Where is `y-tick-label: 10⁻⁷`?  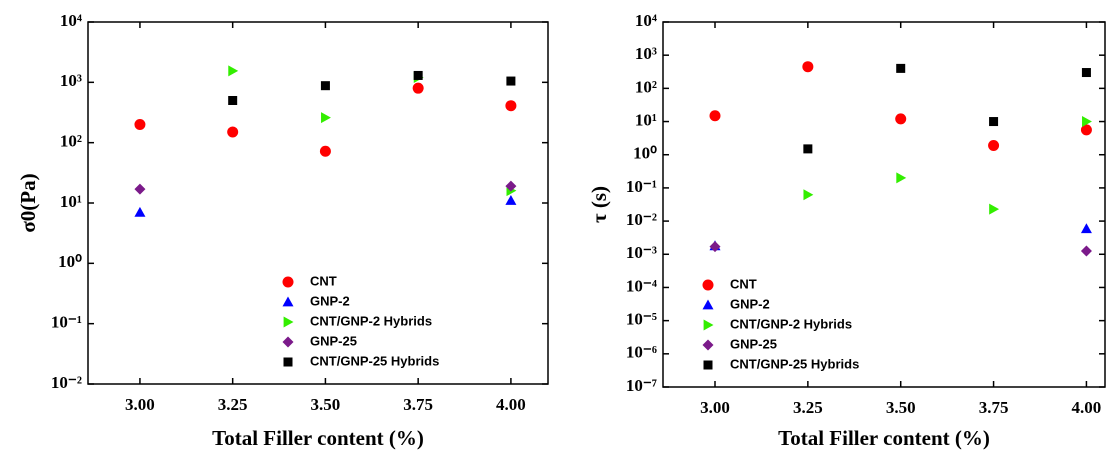 y-tick-label: 10⁻⁷ is located at coordinates (641, 385).